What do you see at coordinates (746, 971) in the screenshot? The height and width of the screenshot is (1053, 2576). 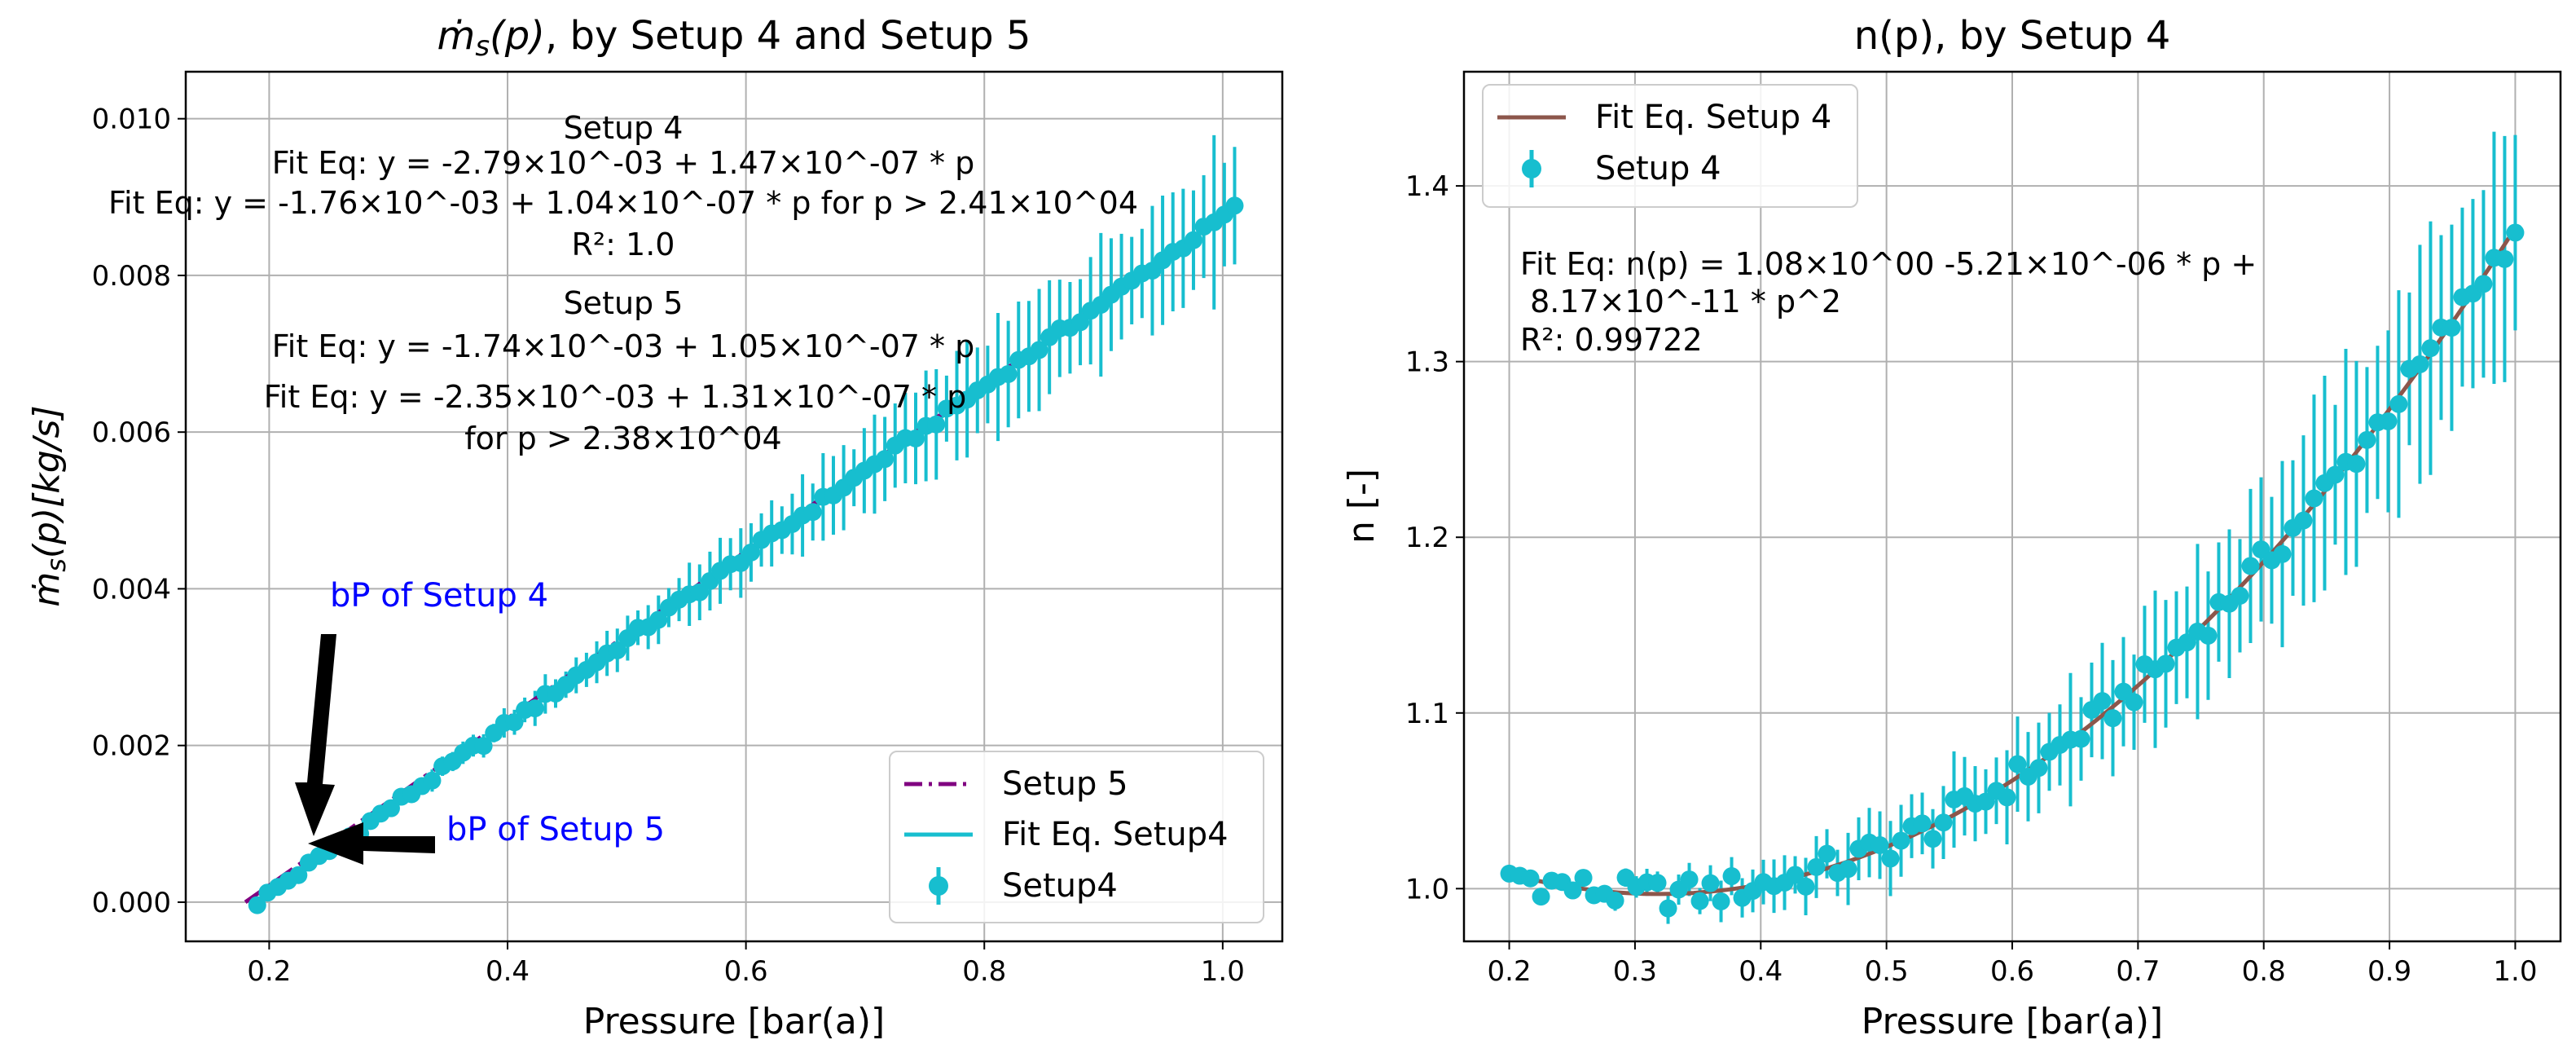 I see `left-x-tick-label: 0.6` at bounding box center [746, 971].